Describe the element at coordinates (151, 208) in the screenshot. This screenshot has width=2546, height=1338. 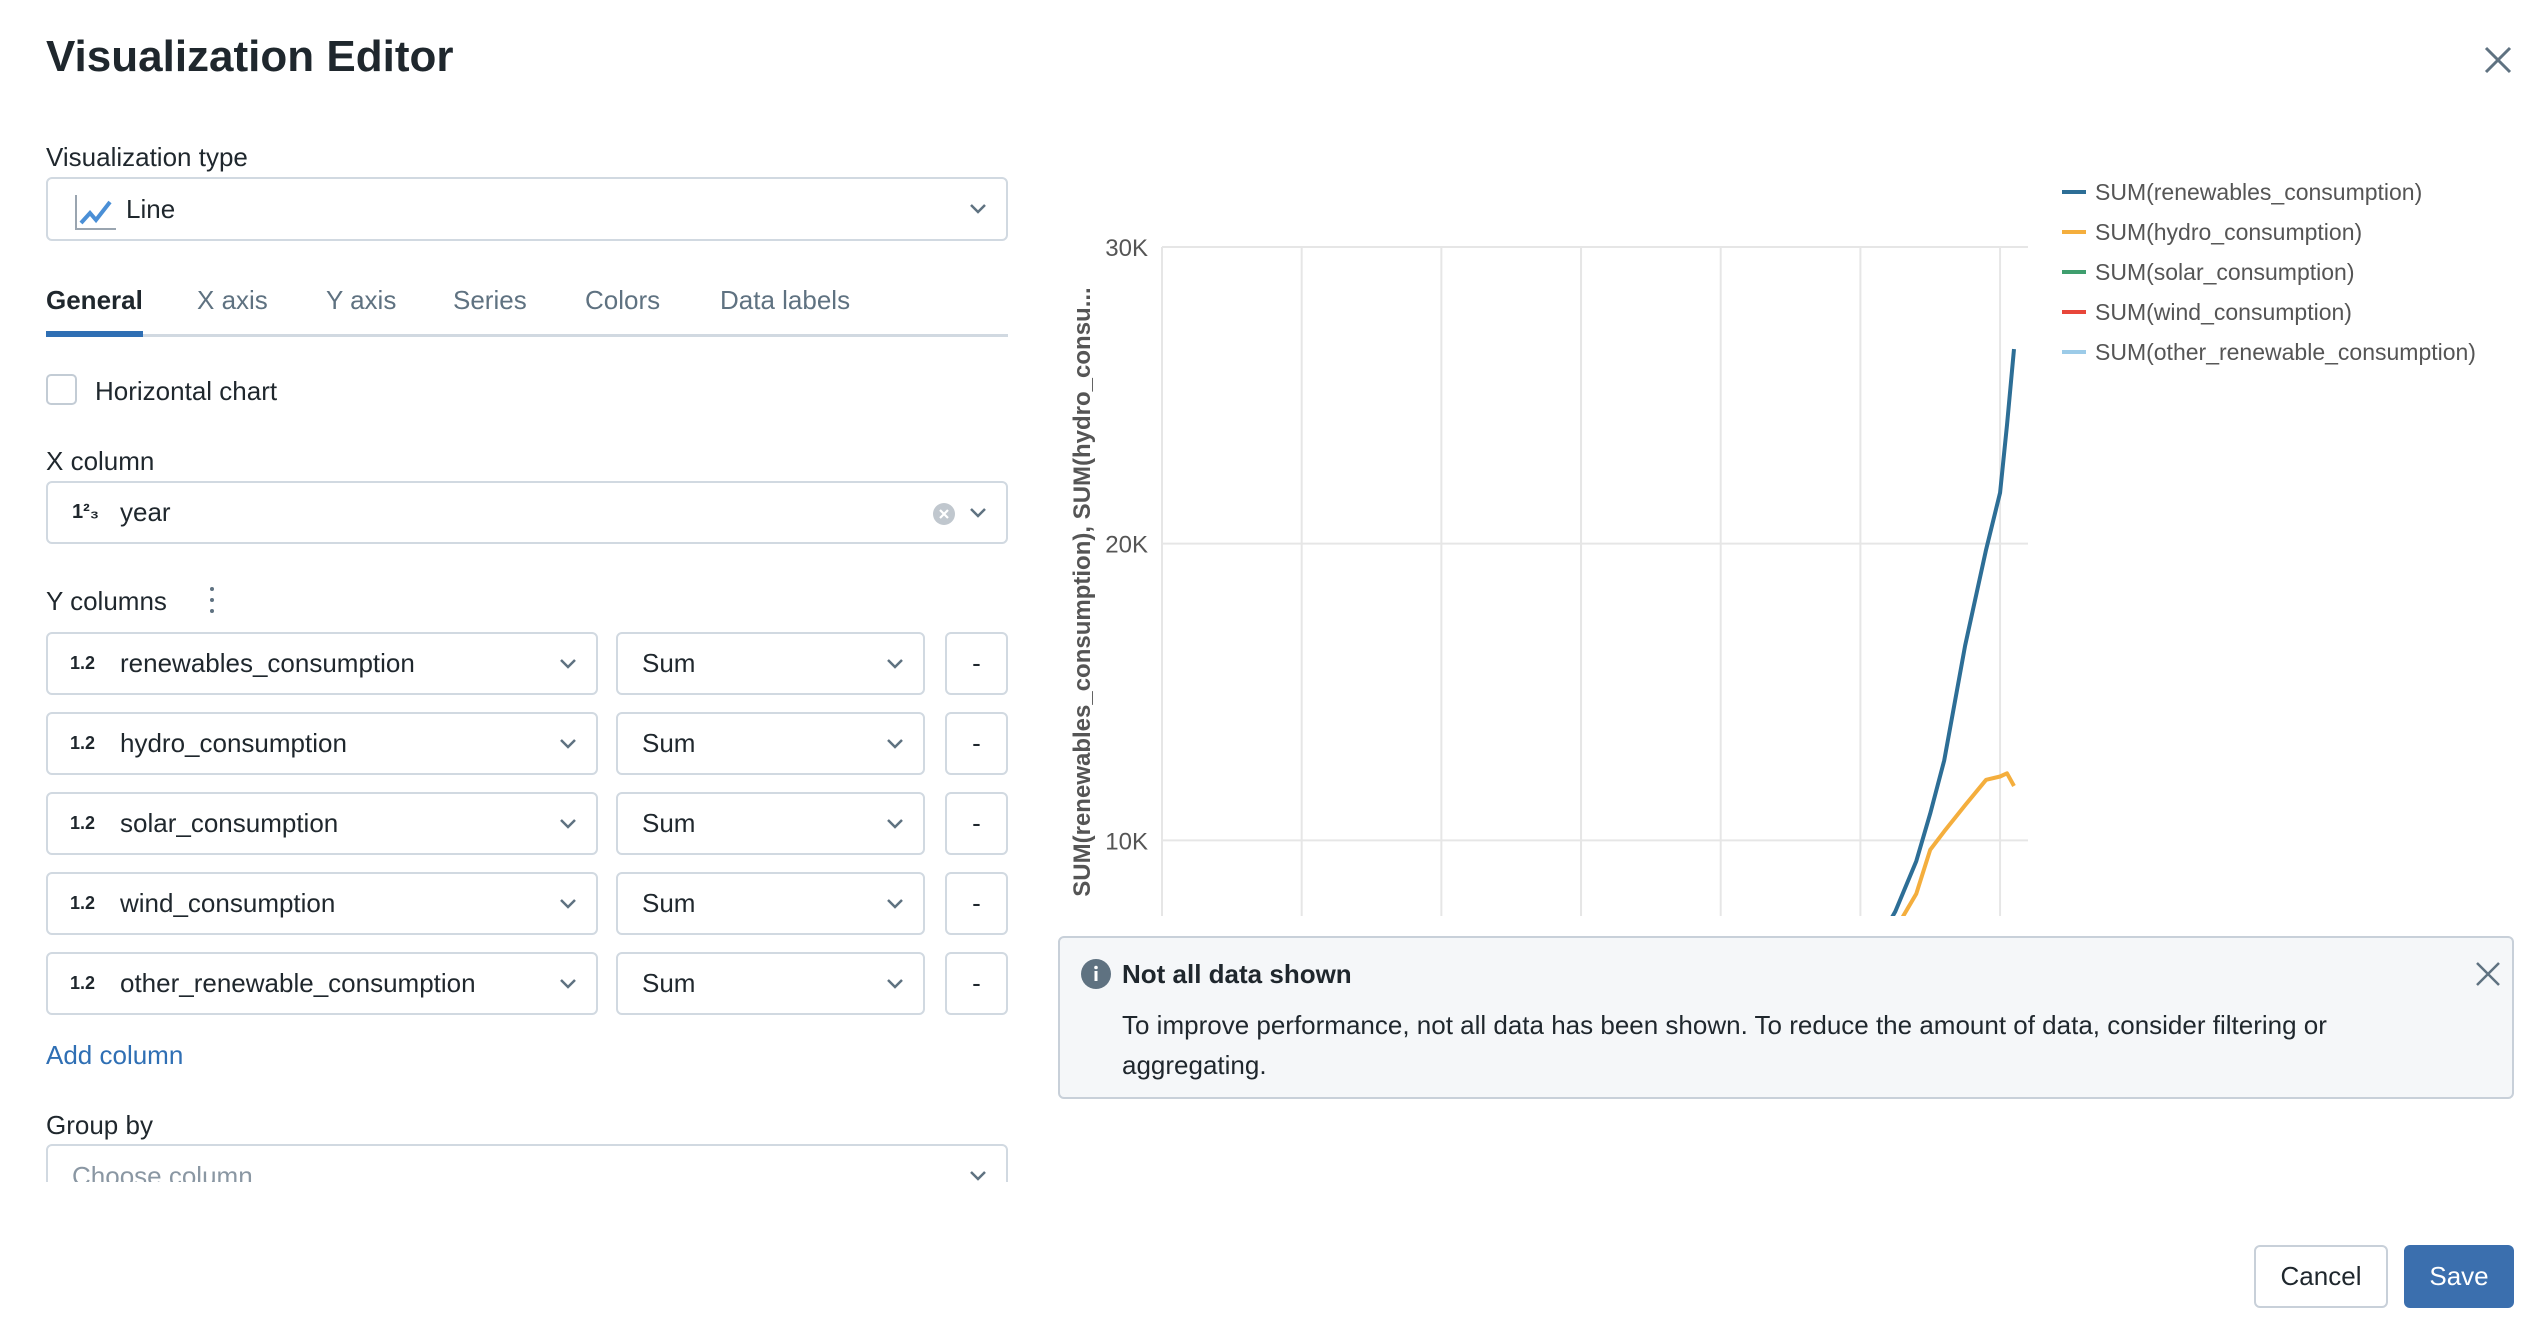
I see `viz-type-value: Line` at that location.